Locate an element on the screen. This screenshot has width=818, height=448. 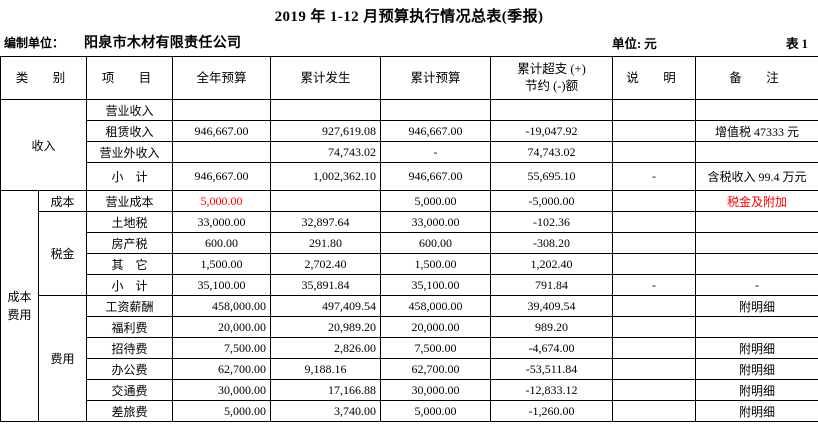
prepared-by-label: 编制单位： is located at coordinates (34, 43).